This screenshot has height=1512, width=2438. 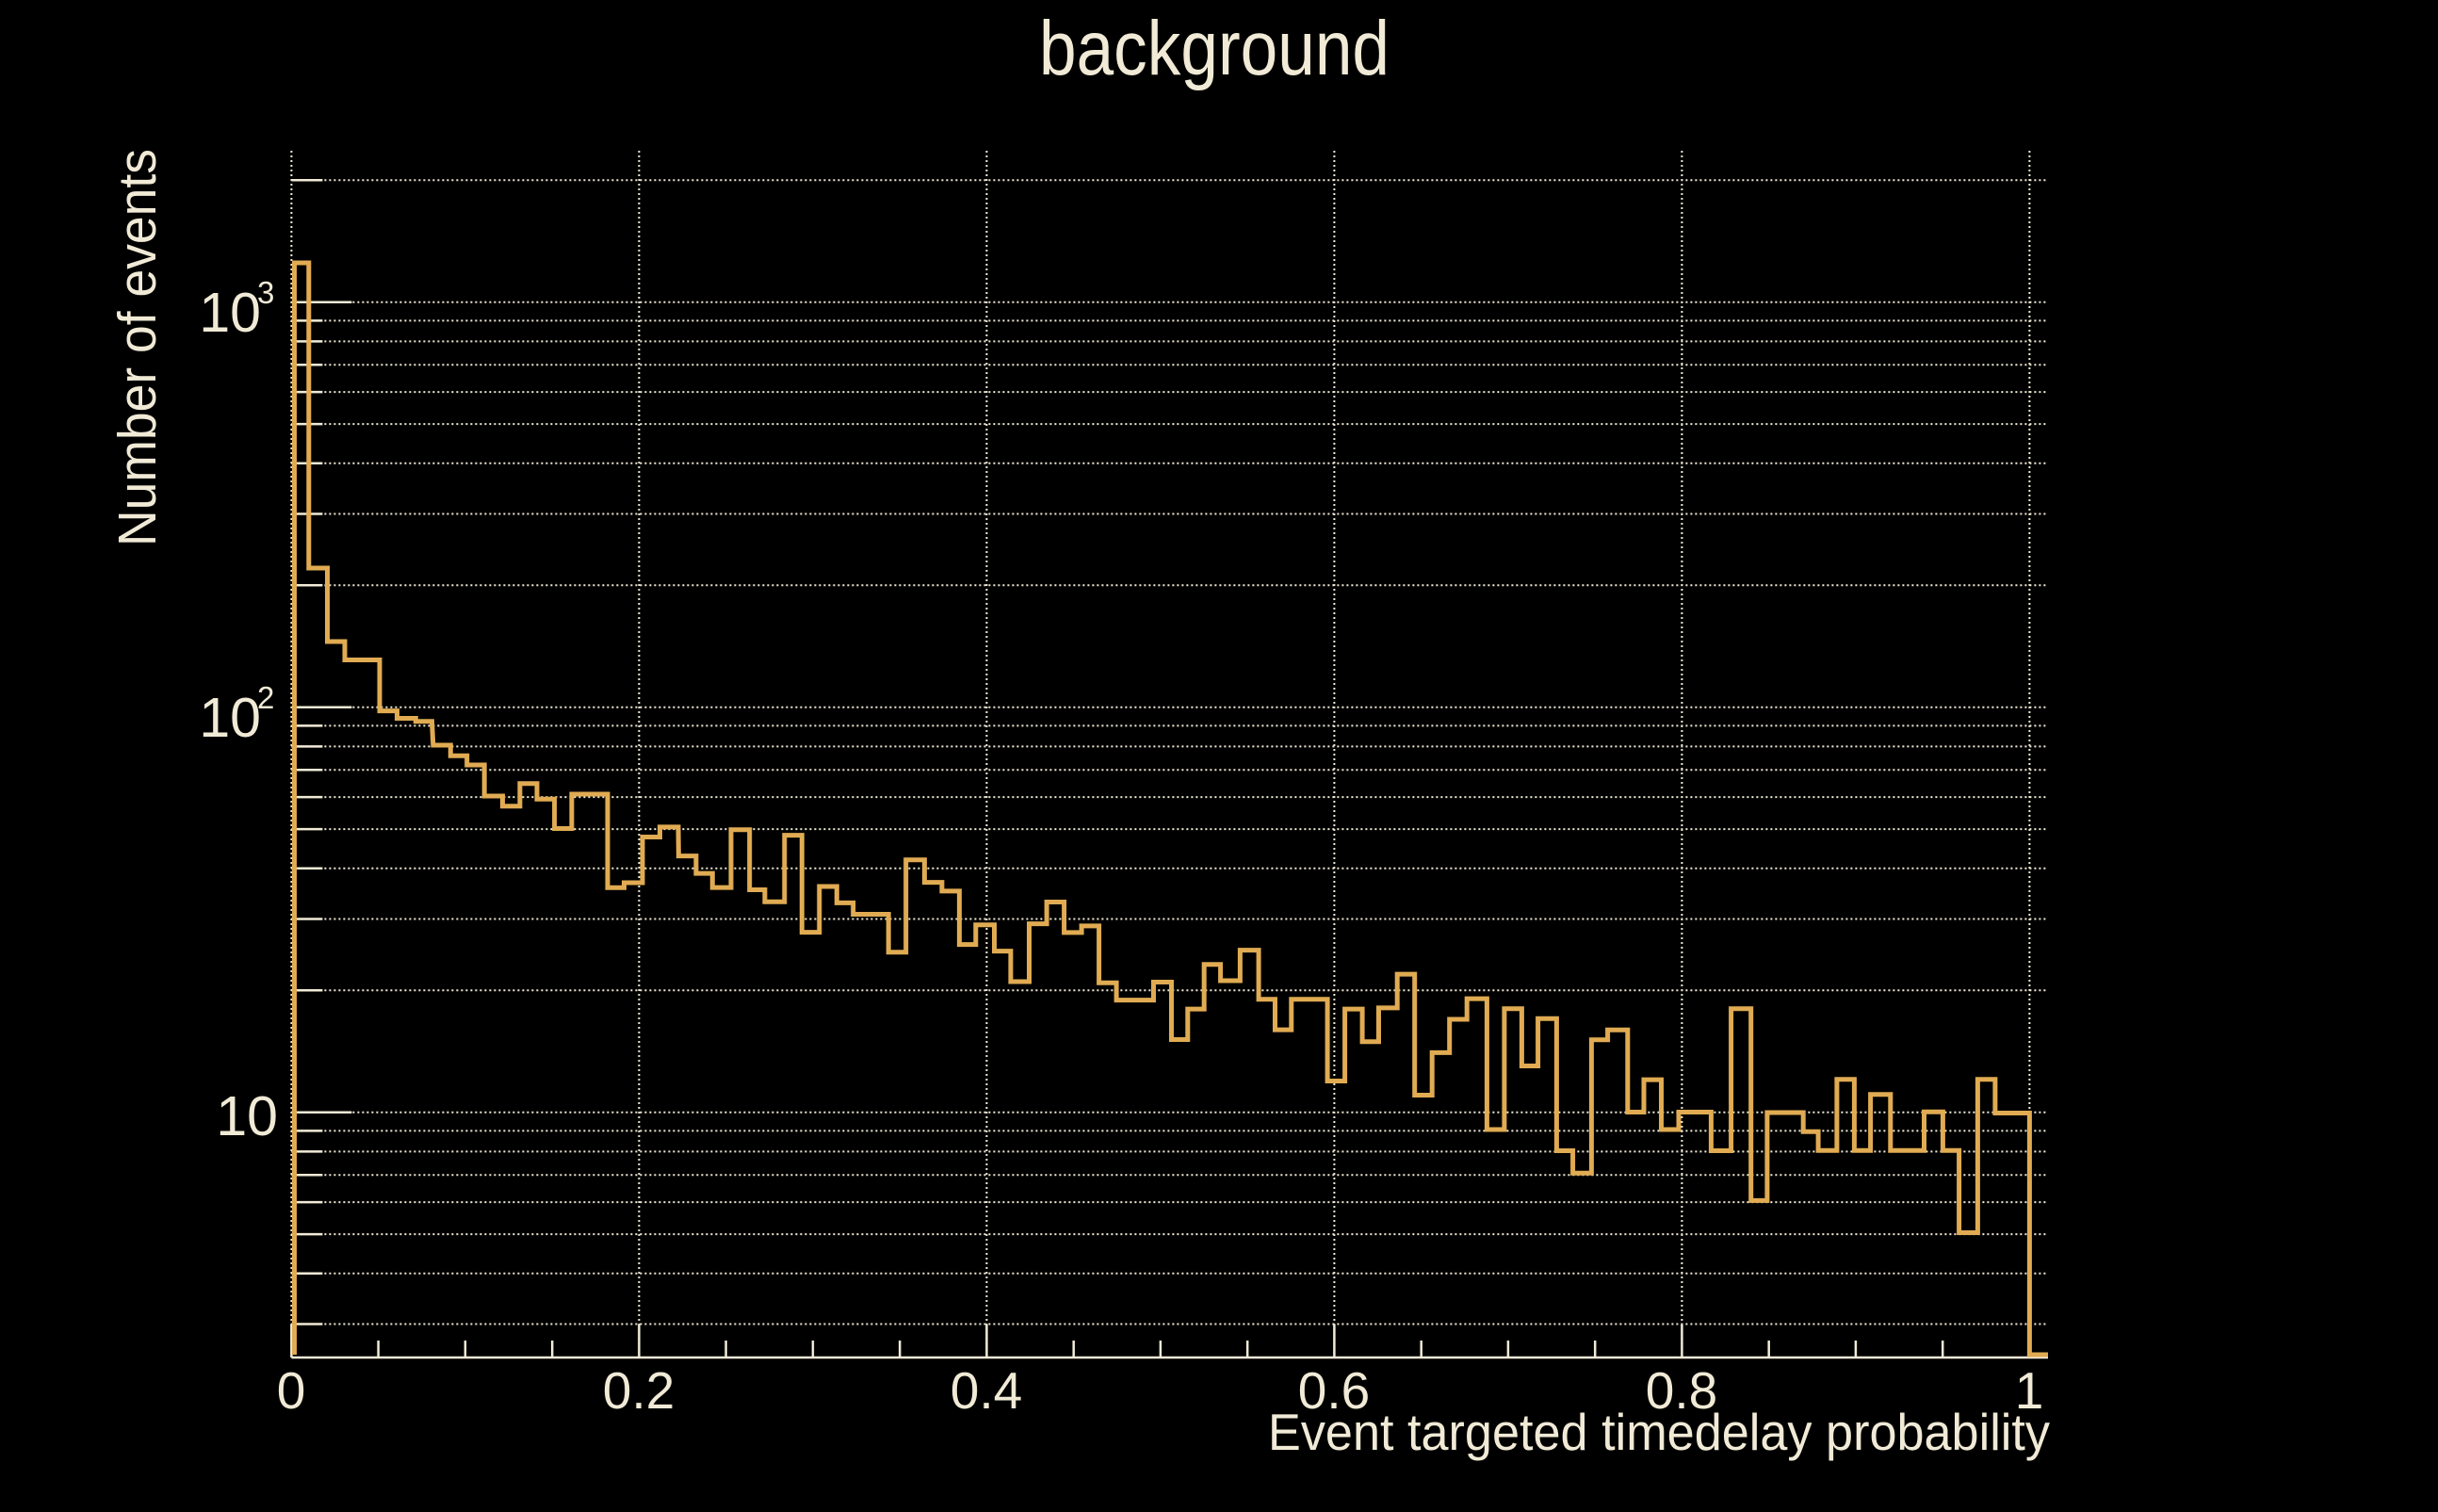 I want to click on svg-text: 1, so click(x=2029, y=1390).